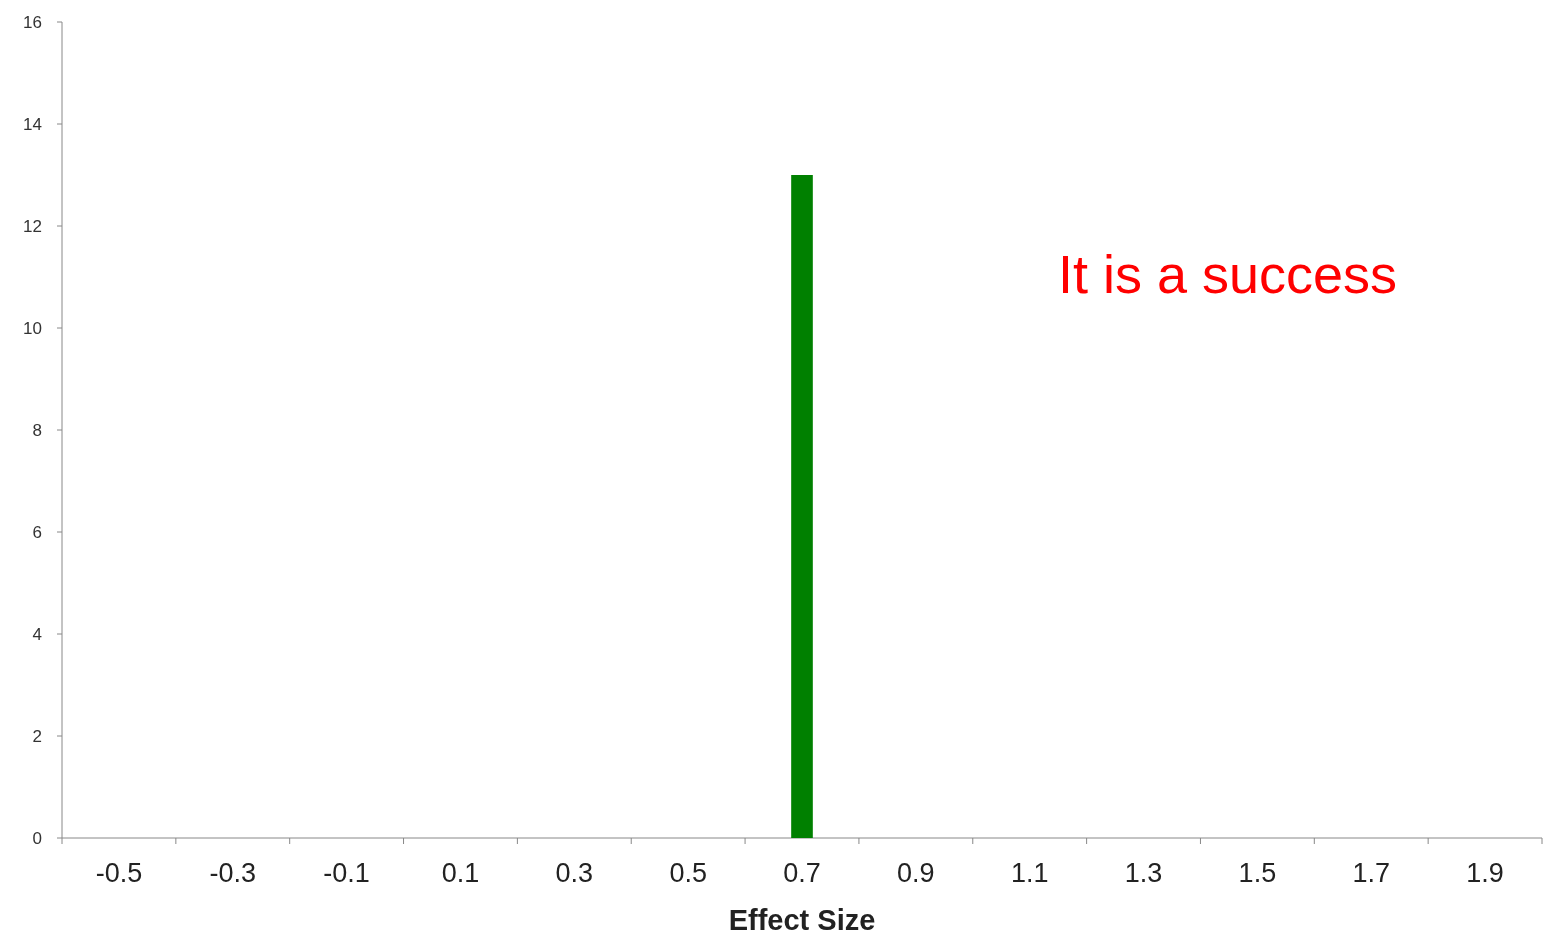 The image size is (1554, 948). Describe the element at coordinates (1257, 873) in the screenshot. I see `x-tick-label: 1.5` at that location.